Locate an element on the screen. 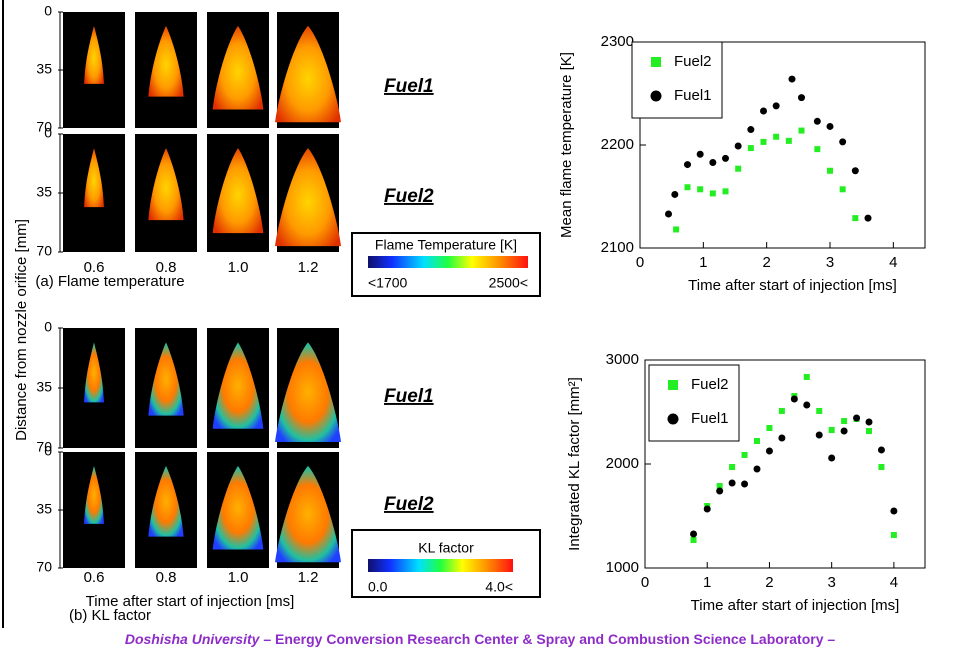 This screenshot has height=654, width=959. colorbar-gradient is located at coordinates (440, 565).